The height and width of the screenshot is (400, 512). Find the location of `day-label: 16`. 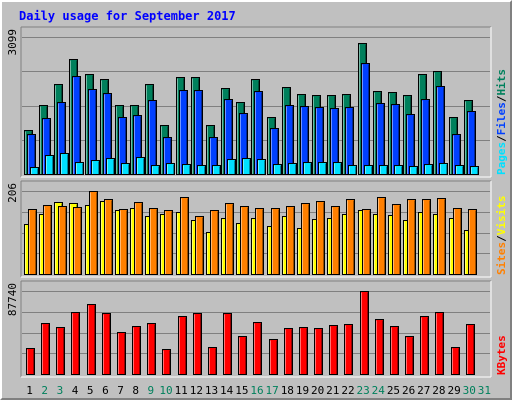

day-label: 16 is located at coordinates (256, 390).